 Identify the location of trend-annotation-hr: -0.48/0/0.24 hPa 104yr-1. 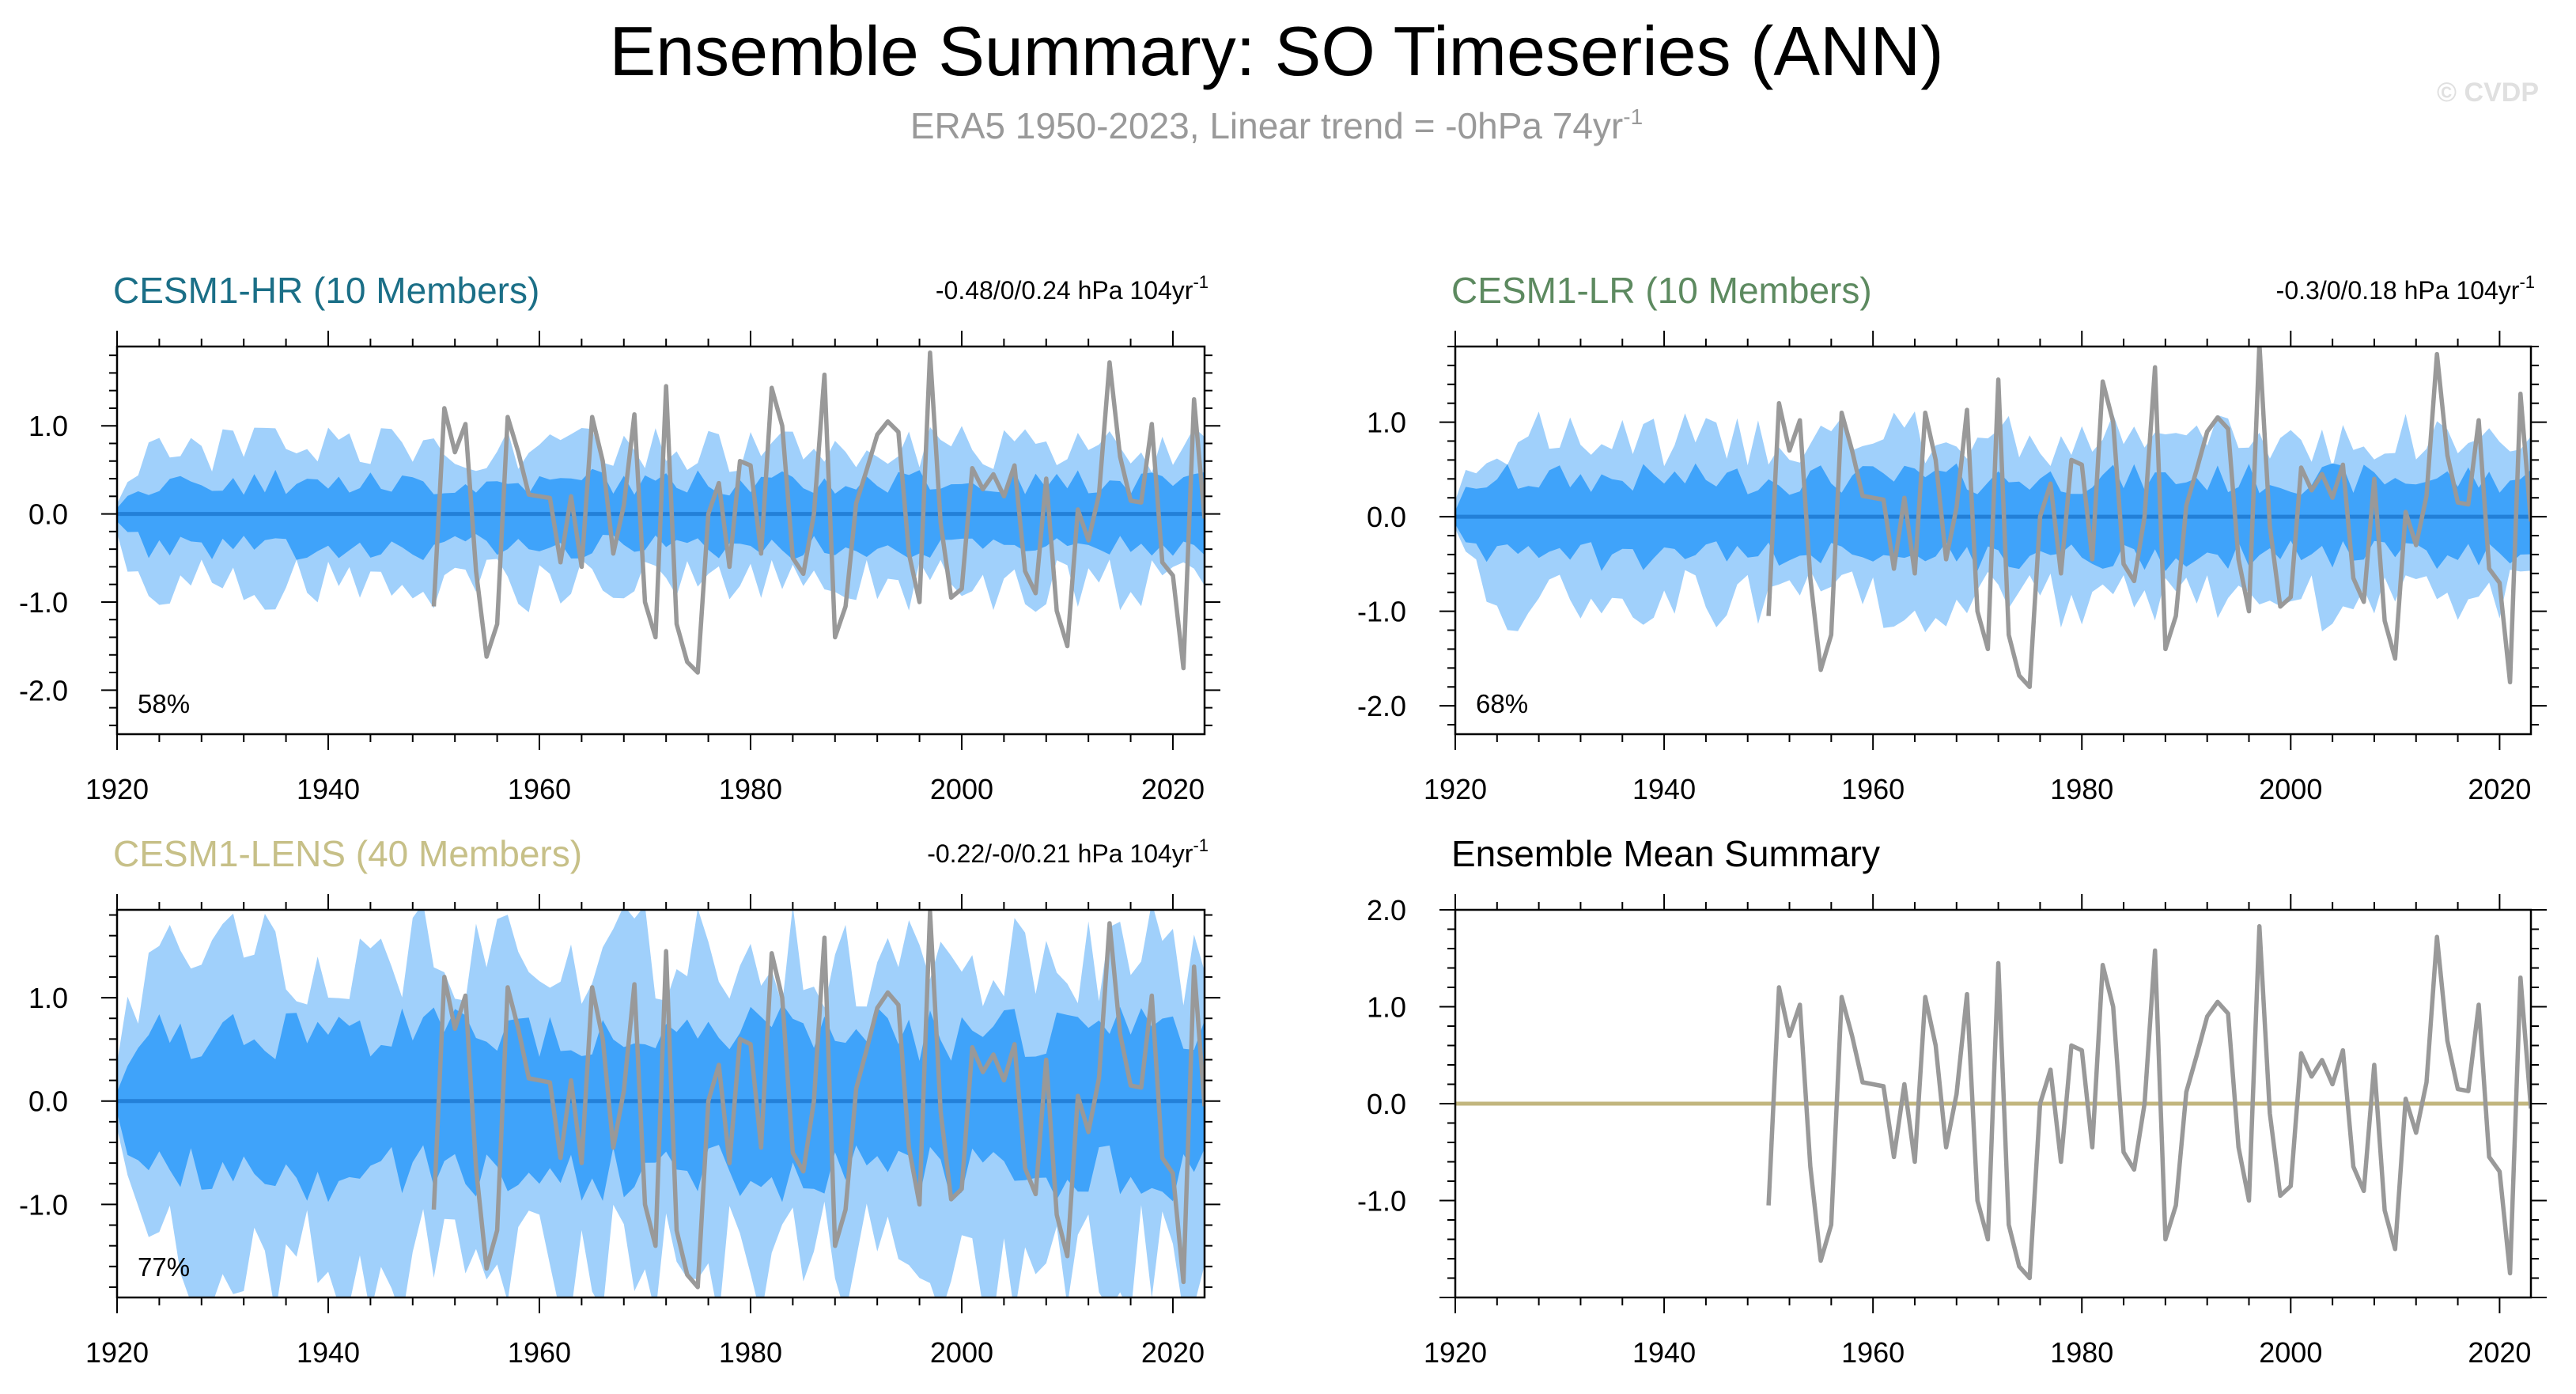
(1073, 288).